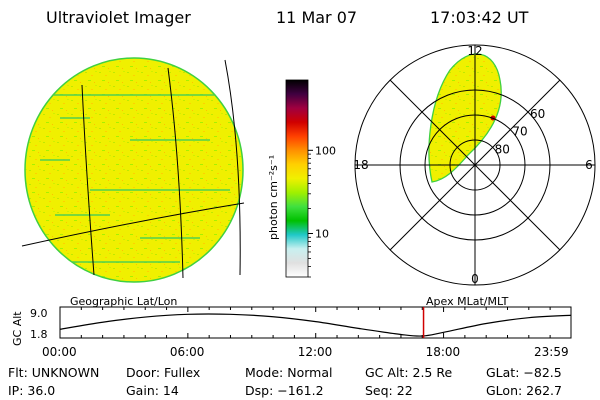  Describe the element at coordinates (524, 390) in the screenshot. I see `glon-label: GLon: 262.7` at that location.